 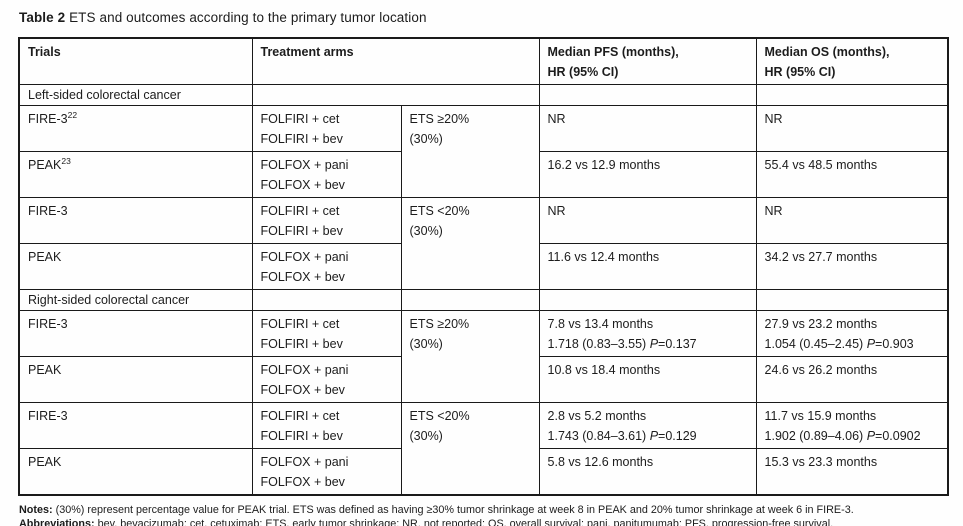 I want to click on os-value: 15.3 vs 23.3 months, so click(x=821, y=462).